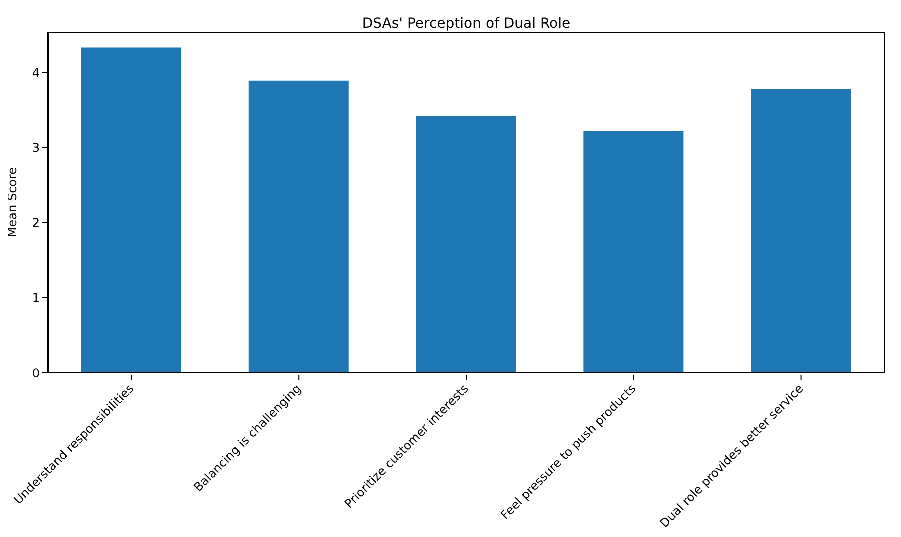  Describe the element at coordinates (36, 373) in the screenshot. I see `y-tick-label: 0` at that location.